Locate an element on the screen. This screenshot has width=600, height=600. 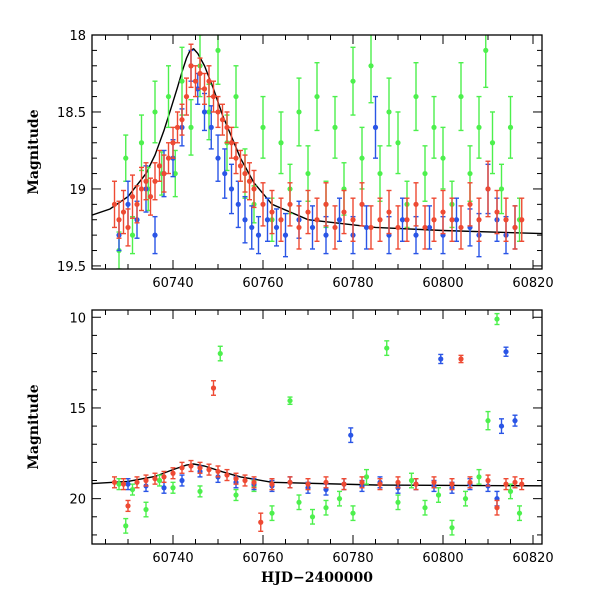
x-tick-label: 60820 is located at coordinates (532, 283).